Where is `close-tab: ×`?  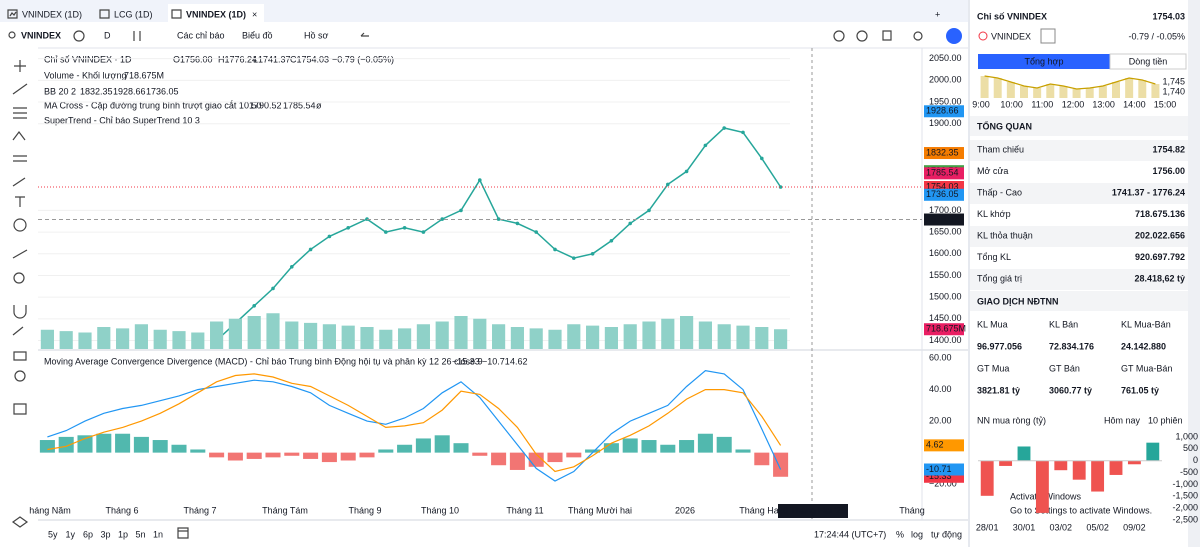 close-tab: × is located at coordinates (254, 14).